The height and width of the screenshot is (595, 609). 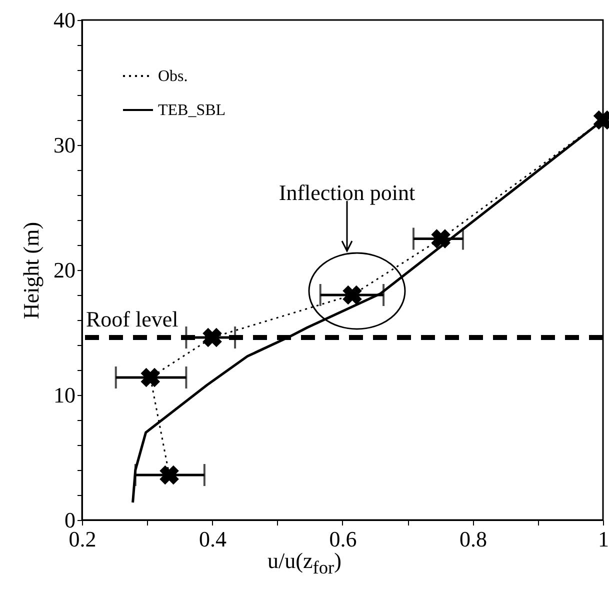 I want to click on y-tick-label: 40, so click(x=65, y=20).